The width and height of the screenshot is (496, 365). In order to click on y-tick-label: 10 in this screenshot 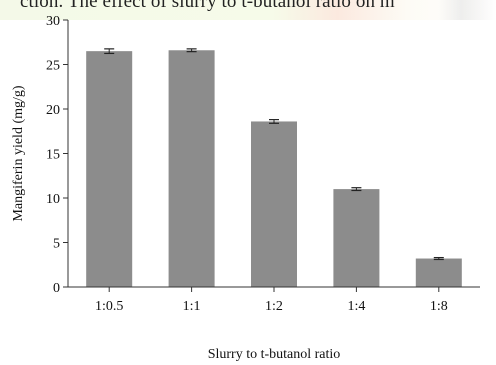, I will do `click(53, 199)`.